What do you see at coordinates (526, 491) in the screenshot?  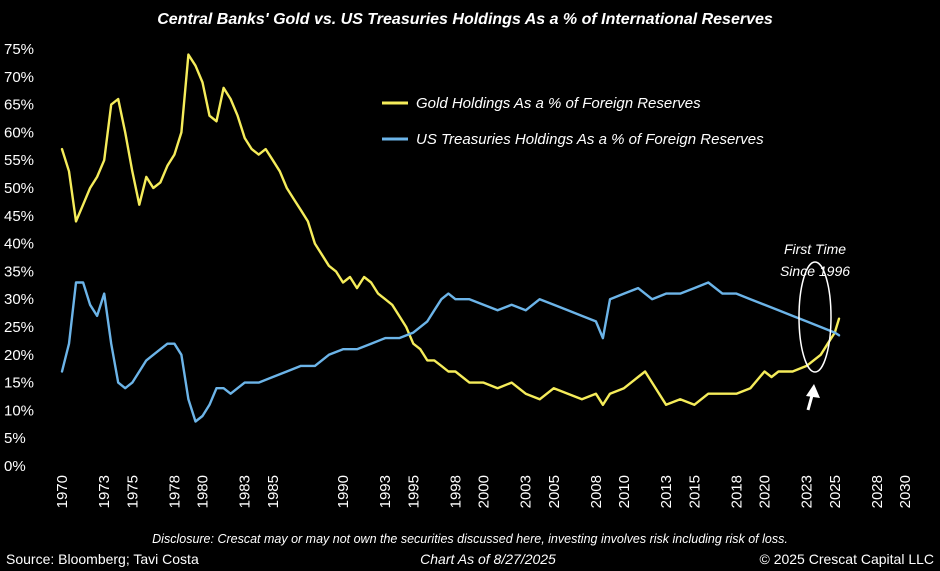 I see `x-tick-label: 2003` at bounding box center [526, 491].